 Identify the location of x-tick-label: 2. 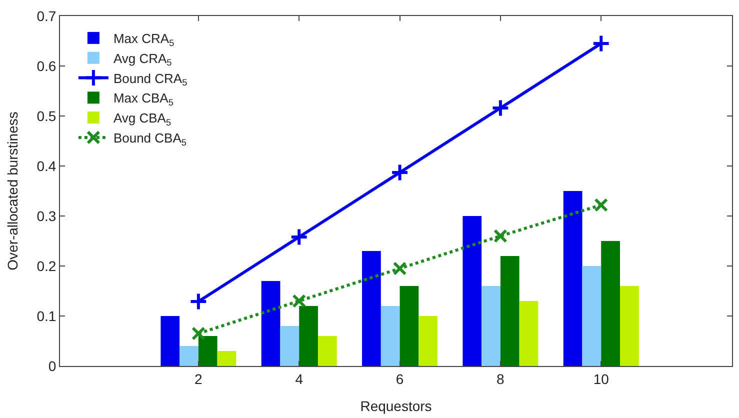
(198, 378).